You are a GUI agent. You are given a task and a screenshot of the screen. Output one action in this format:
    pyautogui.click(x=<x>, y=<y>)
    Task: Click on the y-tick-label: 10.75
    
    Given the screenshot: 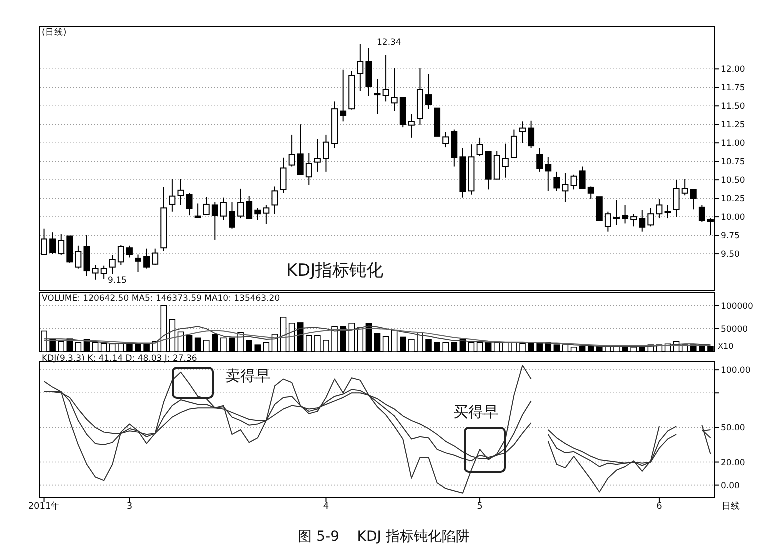 What is the action you would take?
    pyautogui.click(x=733, y=163)
    